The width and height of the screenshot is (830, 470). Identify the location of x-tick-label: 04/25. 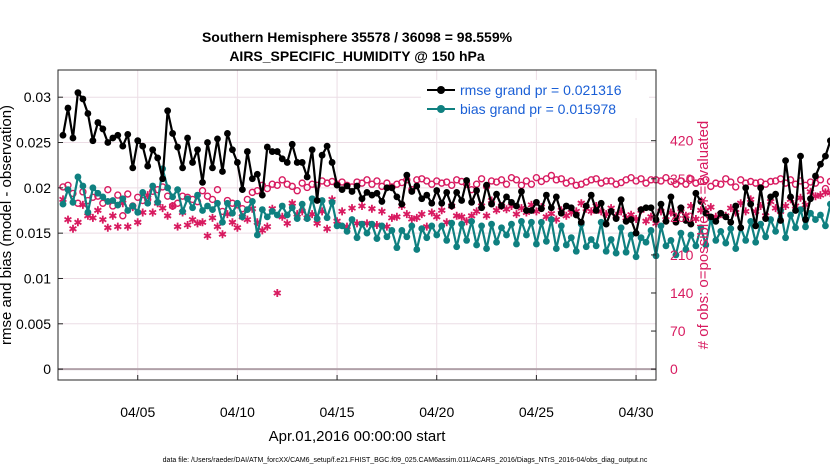
(536, 412).